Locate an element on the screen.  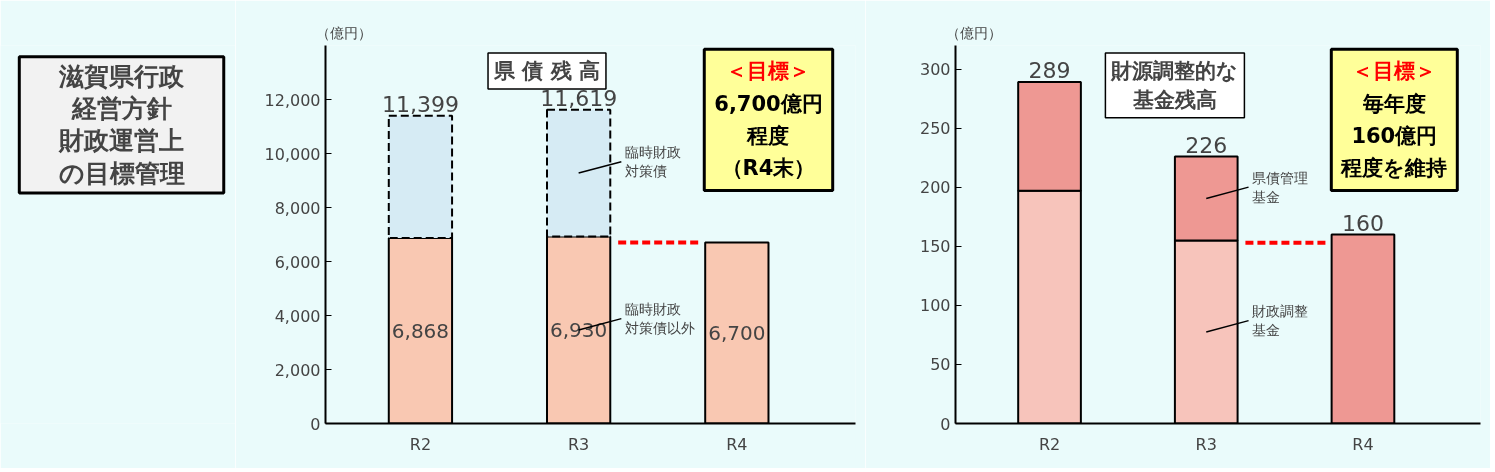
data-label: 6,700 is located at coordinates (737, 333).